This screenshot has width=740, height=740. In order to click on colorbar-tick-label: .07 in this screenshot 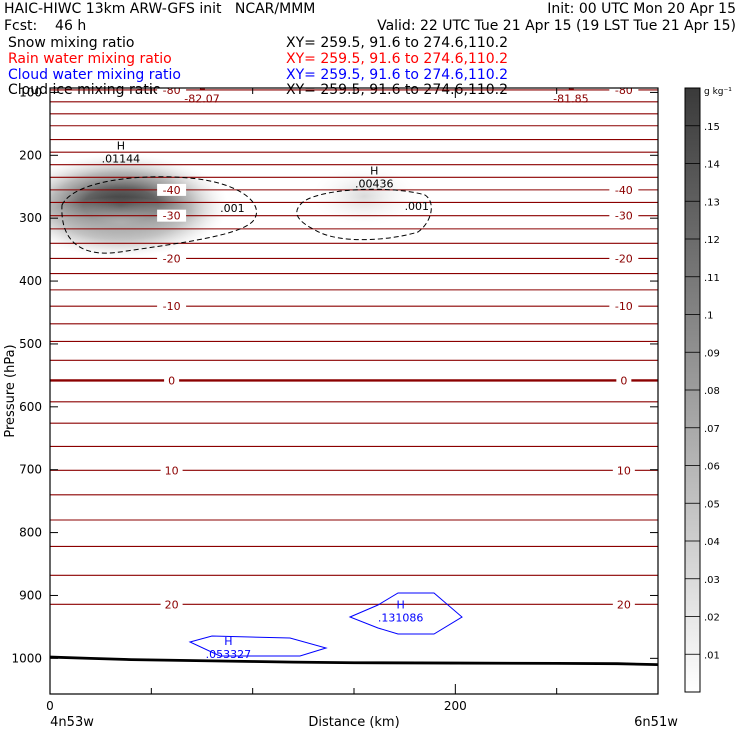, I will do `click(712, 429)`.